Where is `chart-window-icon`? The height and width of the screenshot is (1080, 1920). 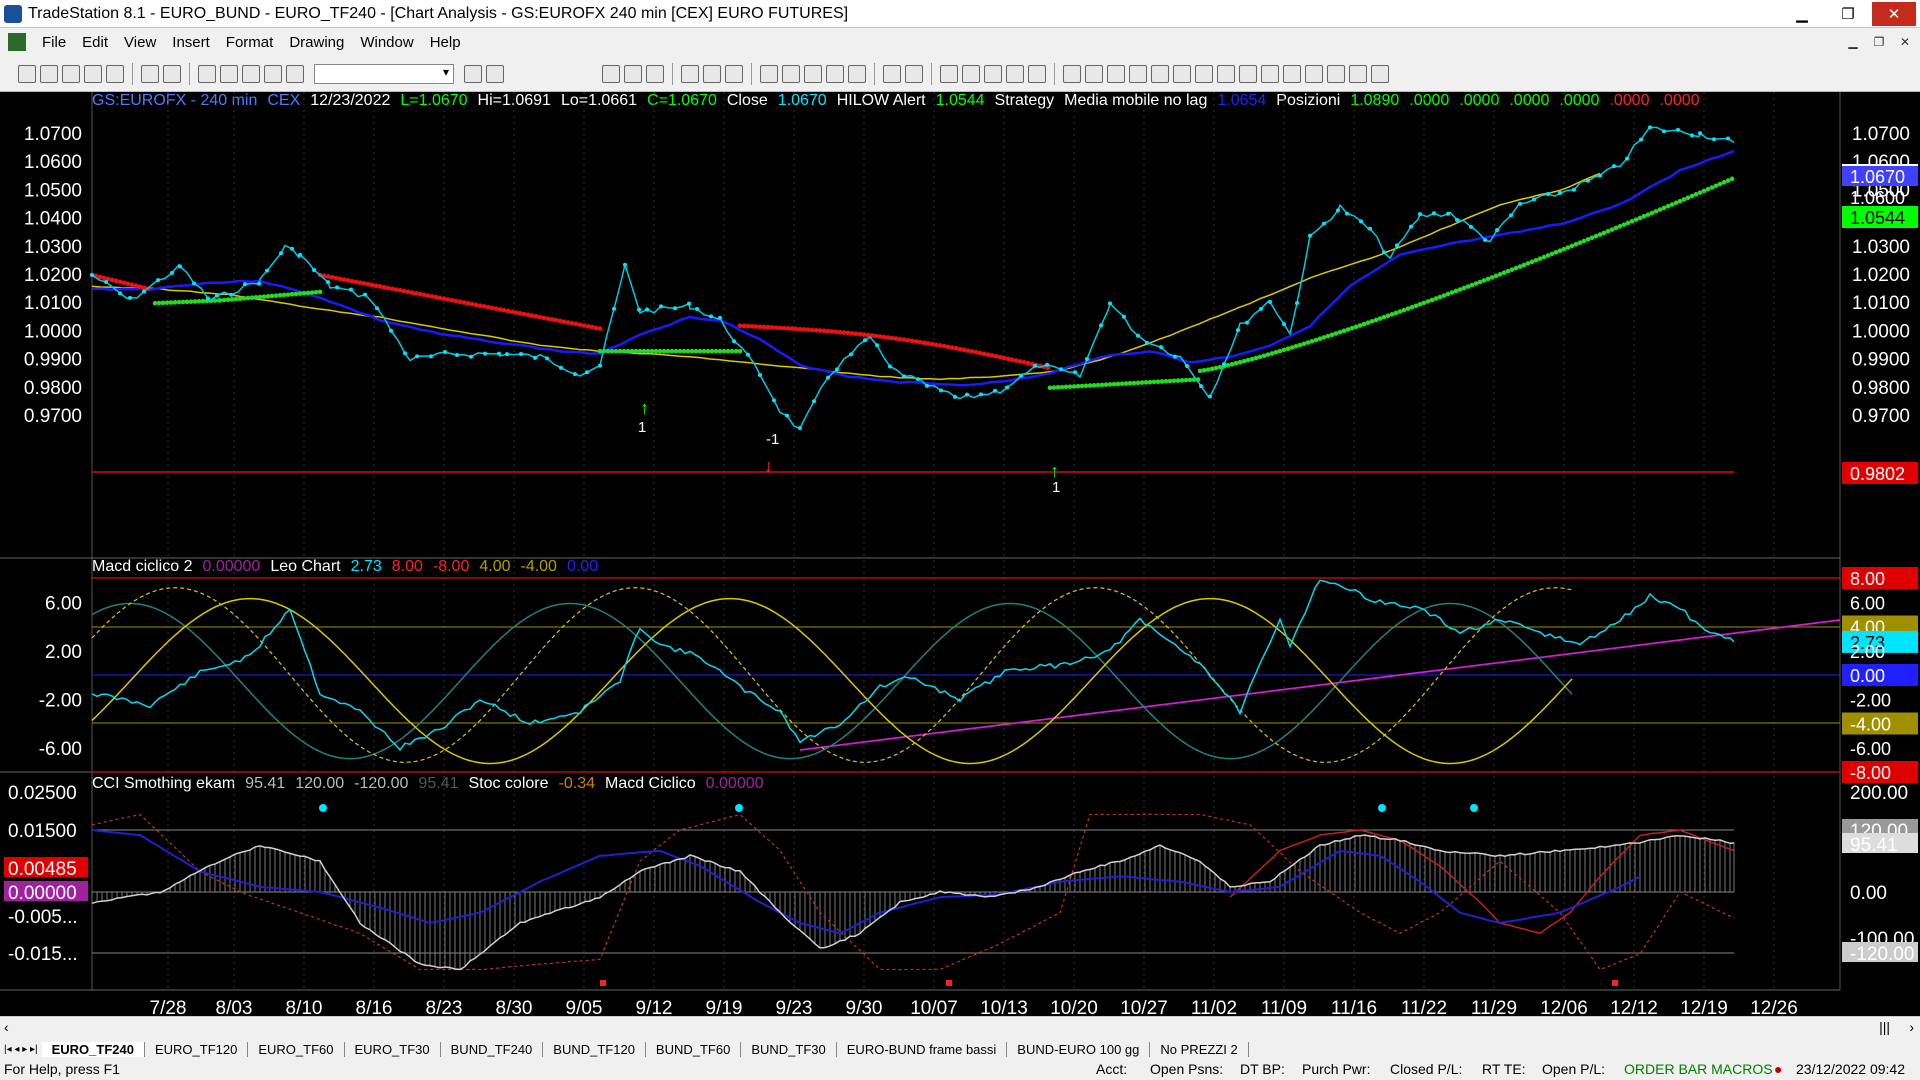 chart-window-icon is located at coordinates (17, 42).